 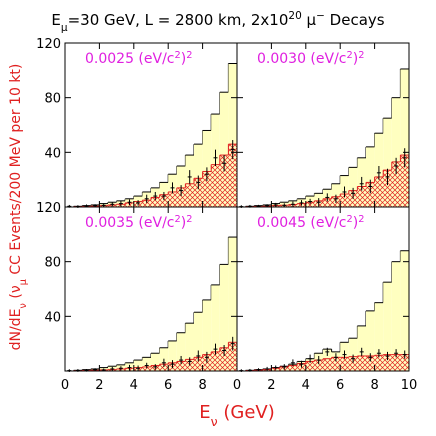 I want to click on text-part: 0.0035 (eV/c, so click(x=130, y=223).